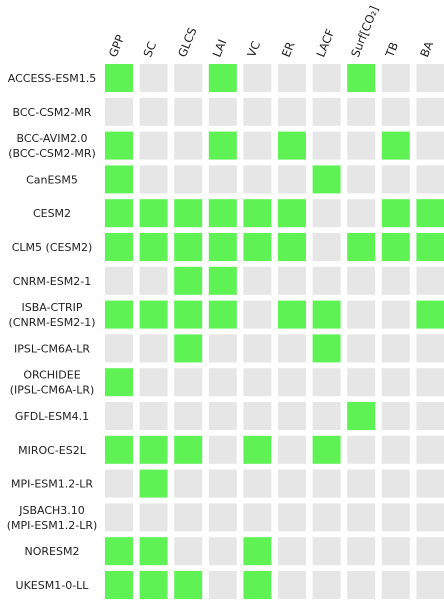 The width and height of the screenshot is (444, 604). What do you see at coordinates (52, 213) in the screenshot?
I see `row-label: CESM2` at bounding box center [52, 213].